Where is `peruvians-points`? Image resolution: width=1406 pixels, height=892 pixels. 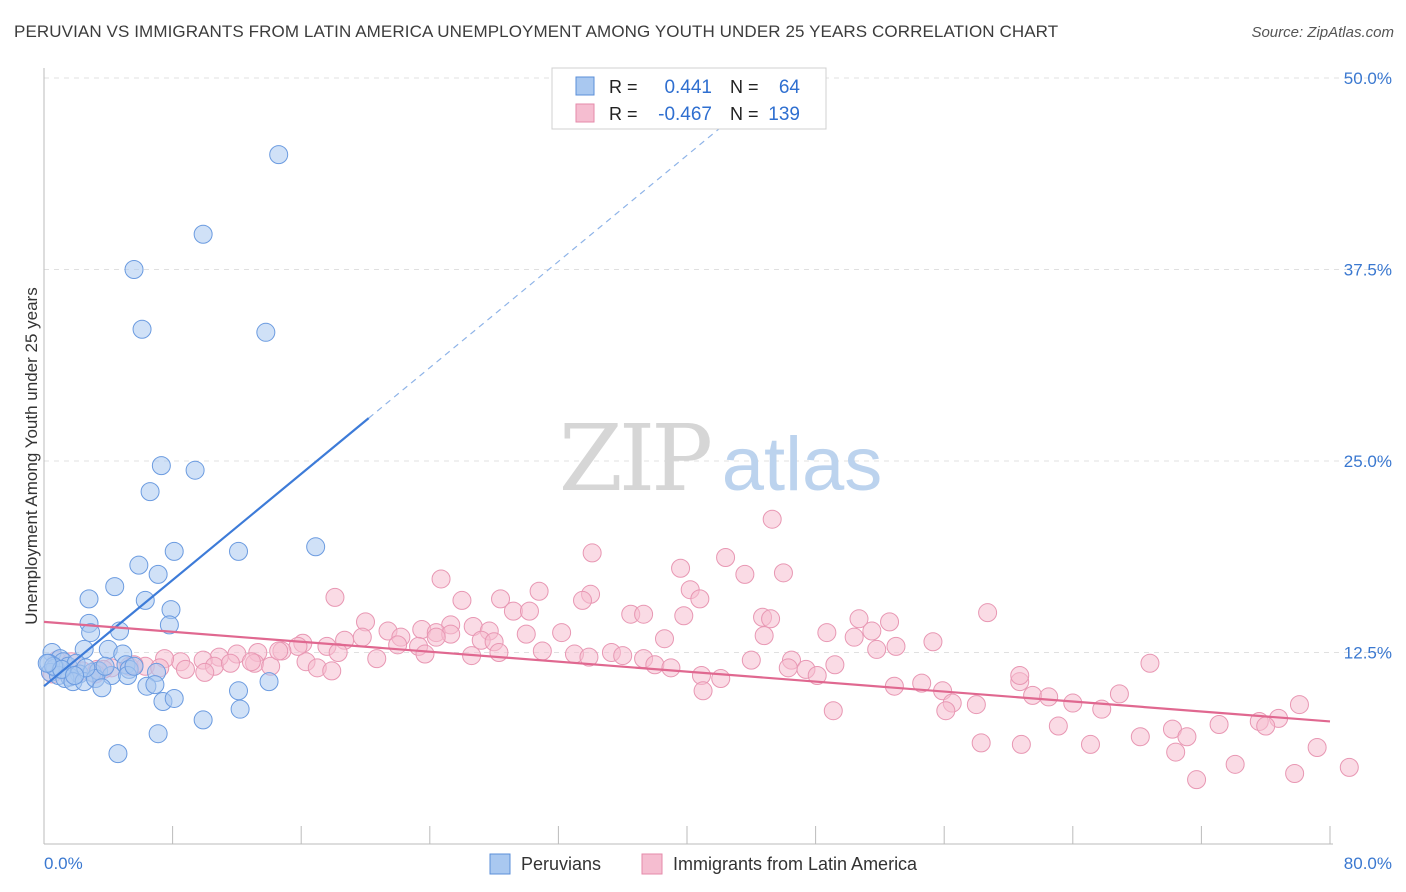 peruvians-points is located at coordinates (181, 454).